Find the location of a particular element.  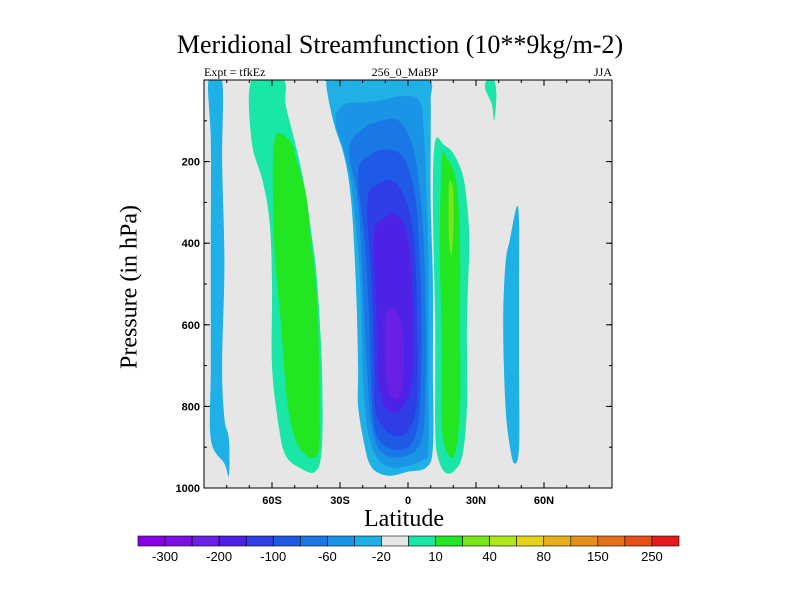

y-tick-label: 600 is located at coordinates (191, 326).